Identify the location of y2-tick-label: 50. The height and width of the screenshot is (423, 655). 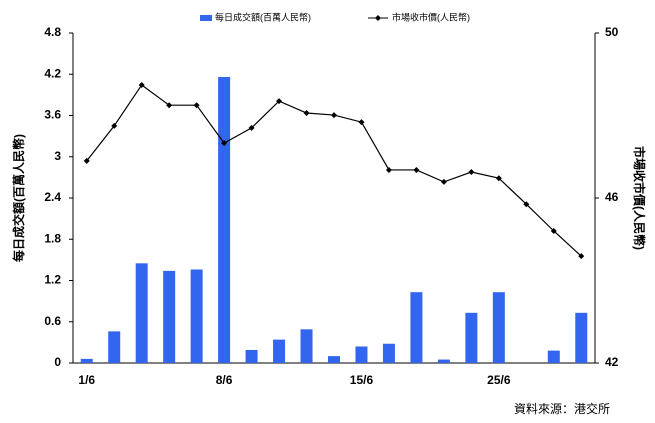
(612, 32).